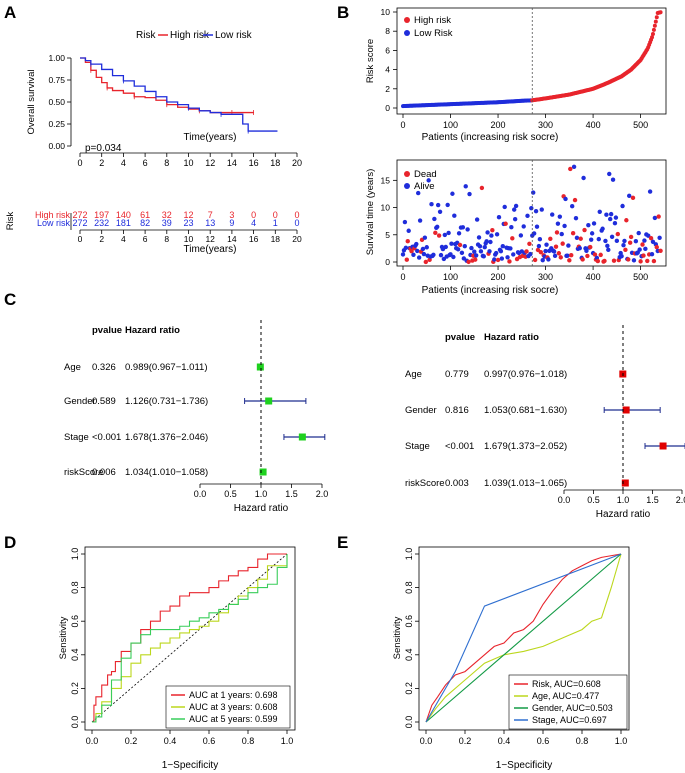 This screenshot has height=773, width=685. I want to click on forest-row-pvalue: 0.589, so click(104, 401).